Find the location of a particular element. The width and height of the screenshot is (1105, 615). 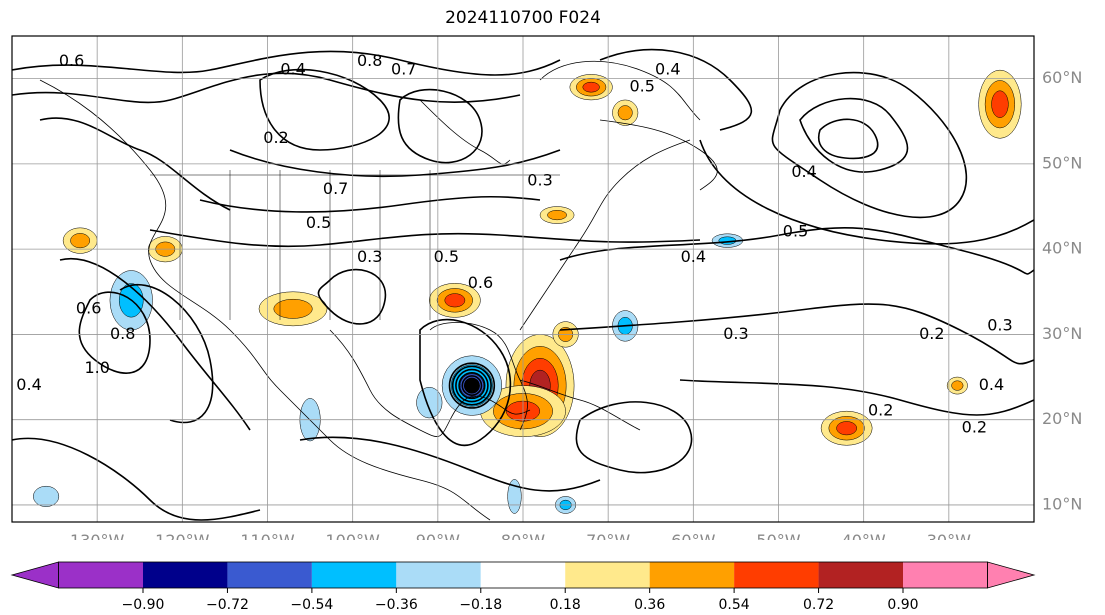

contour-label: 1.0 is located at coordinates (96, 367).